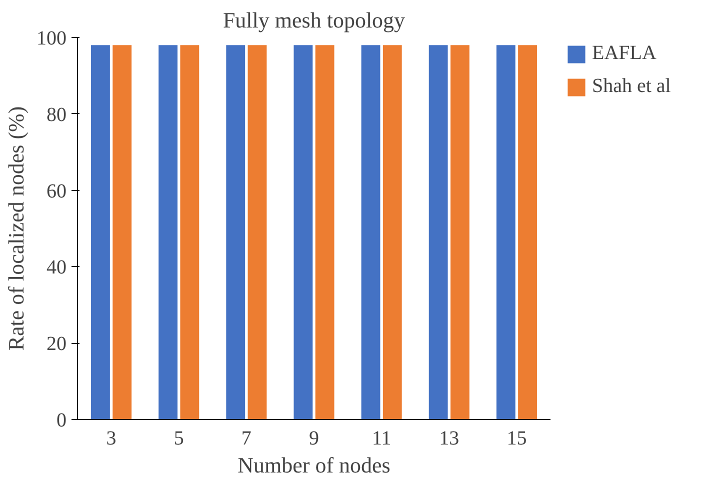 This screenshot has height=495, width=707. I want to click on y-tick-label: 0, so click(61, 421).